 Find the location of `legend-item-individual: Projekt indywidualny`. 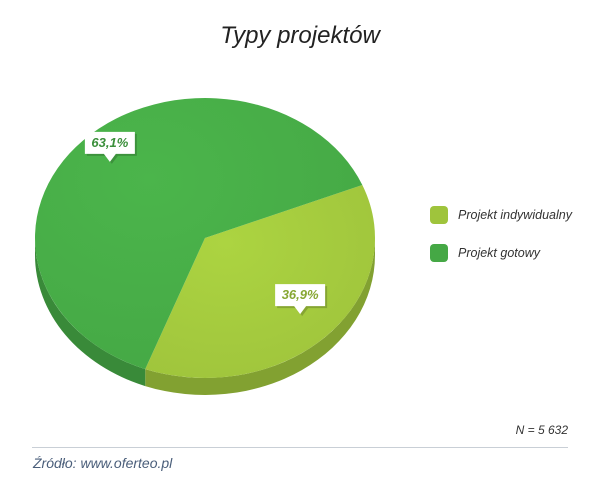

legend-item-individual: Projekt indywidualny is located at coordinates (501, 215).